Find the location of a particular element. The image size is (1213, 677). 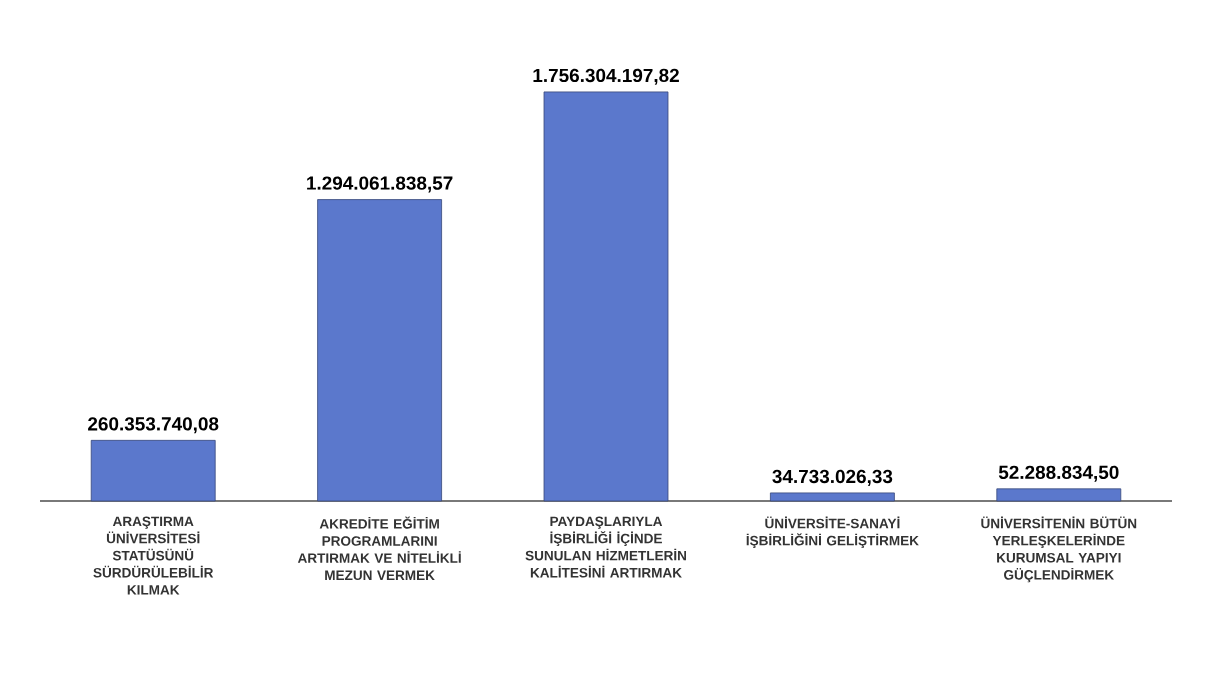

data-label: 52.288.834,50 is located at coordinates (1058, 473).